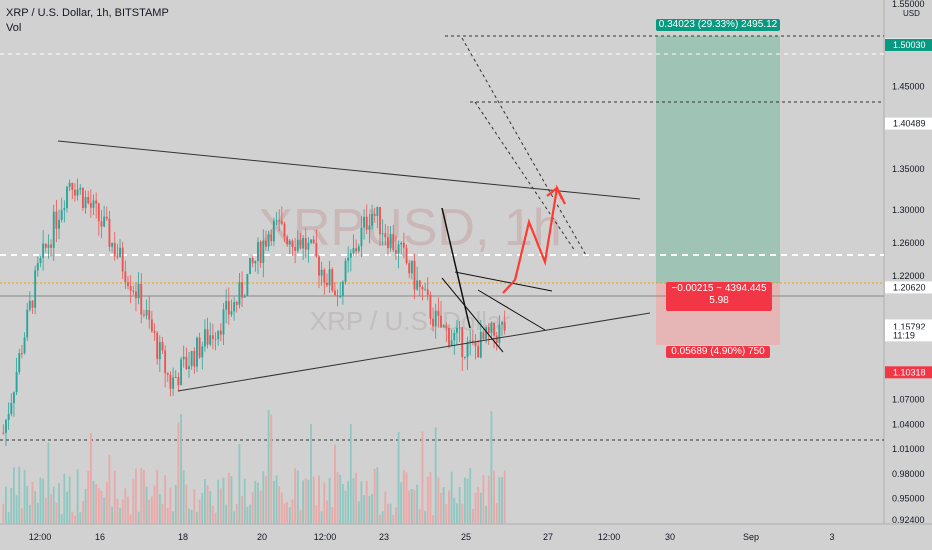 This screenshot has width=932, height=550. Describe the element at coordinates (908, 449) in the screenshot. I see `price-tick-label: 1.01000` at that location.